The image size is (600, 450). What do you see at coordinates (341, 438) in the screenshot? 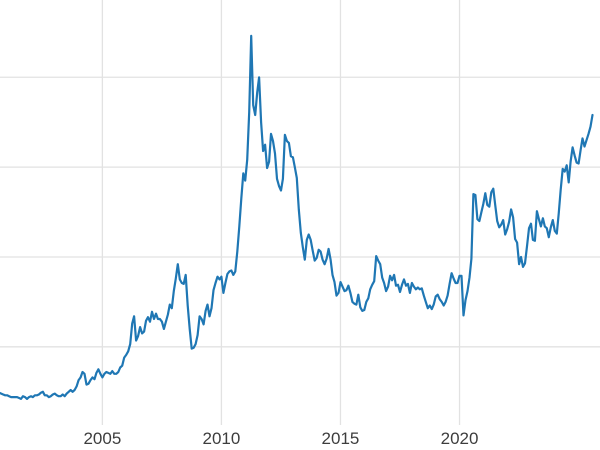
I see `x-tick-label: 2015` at bounding box center [341, 438].